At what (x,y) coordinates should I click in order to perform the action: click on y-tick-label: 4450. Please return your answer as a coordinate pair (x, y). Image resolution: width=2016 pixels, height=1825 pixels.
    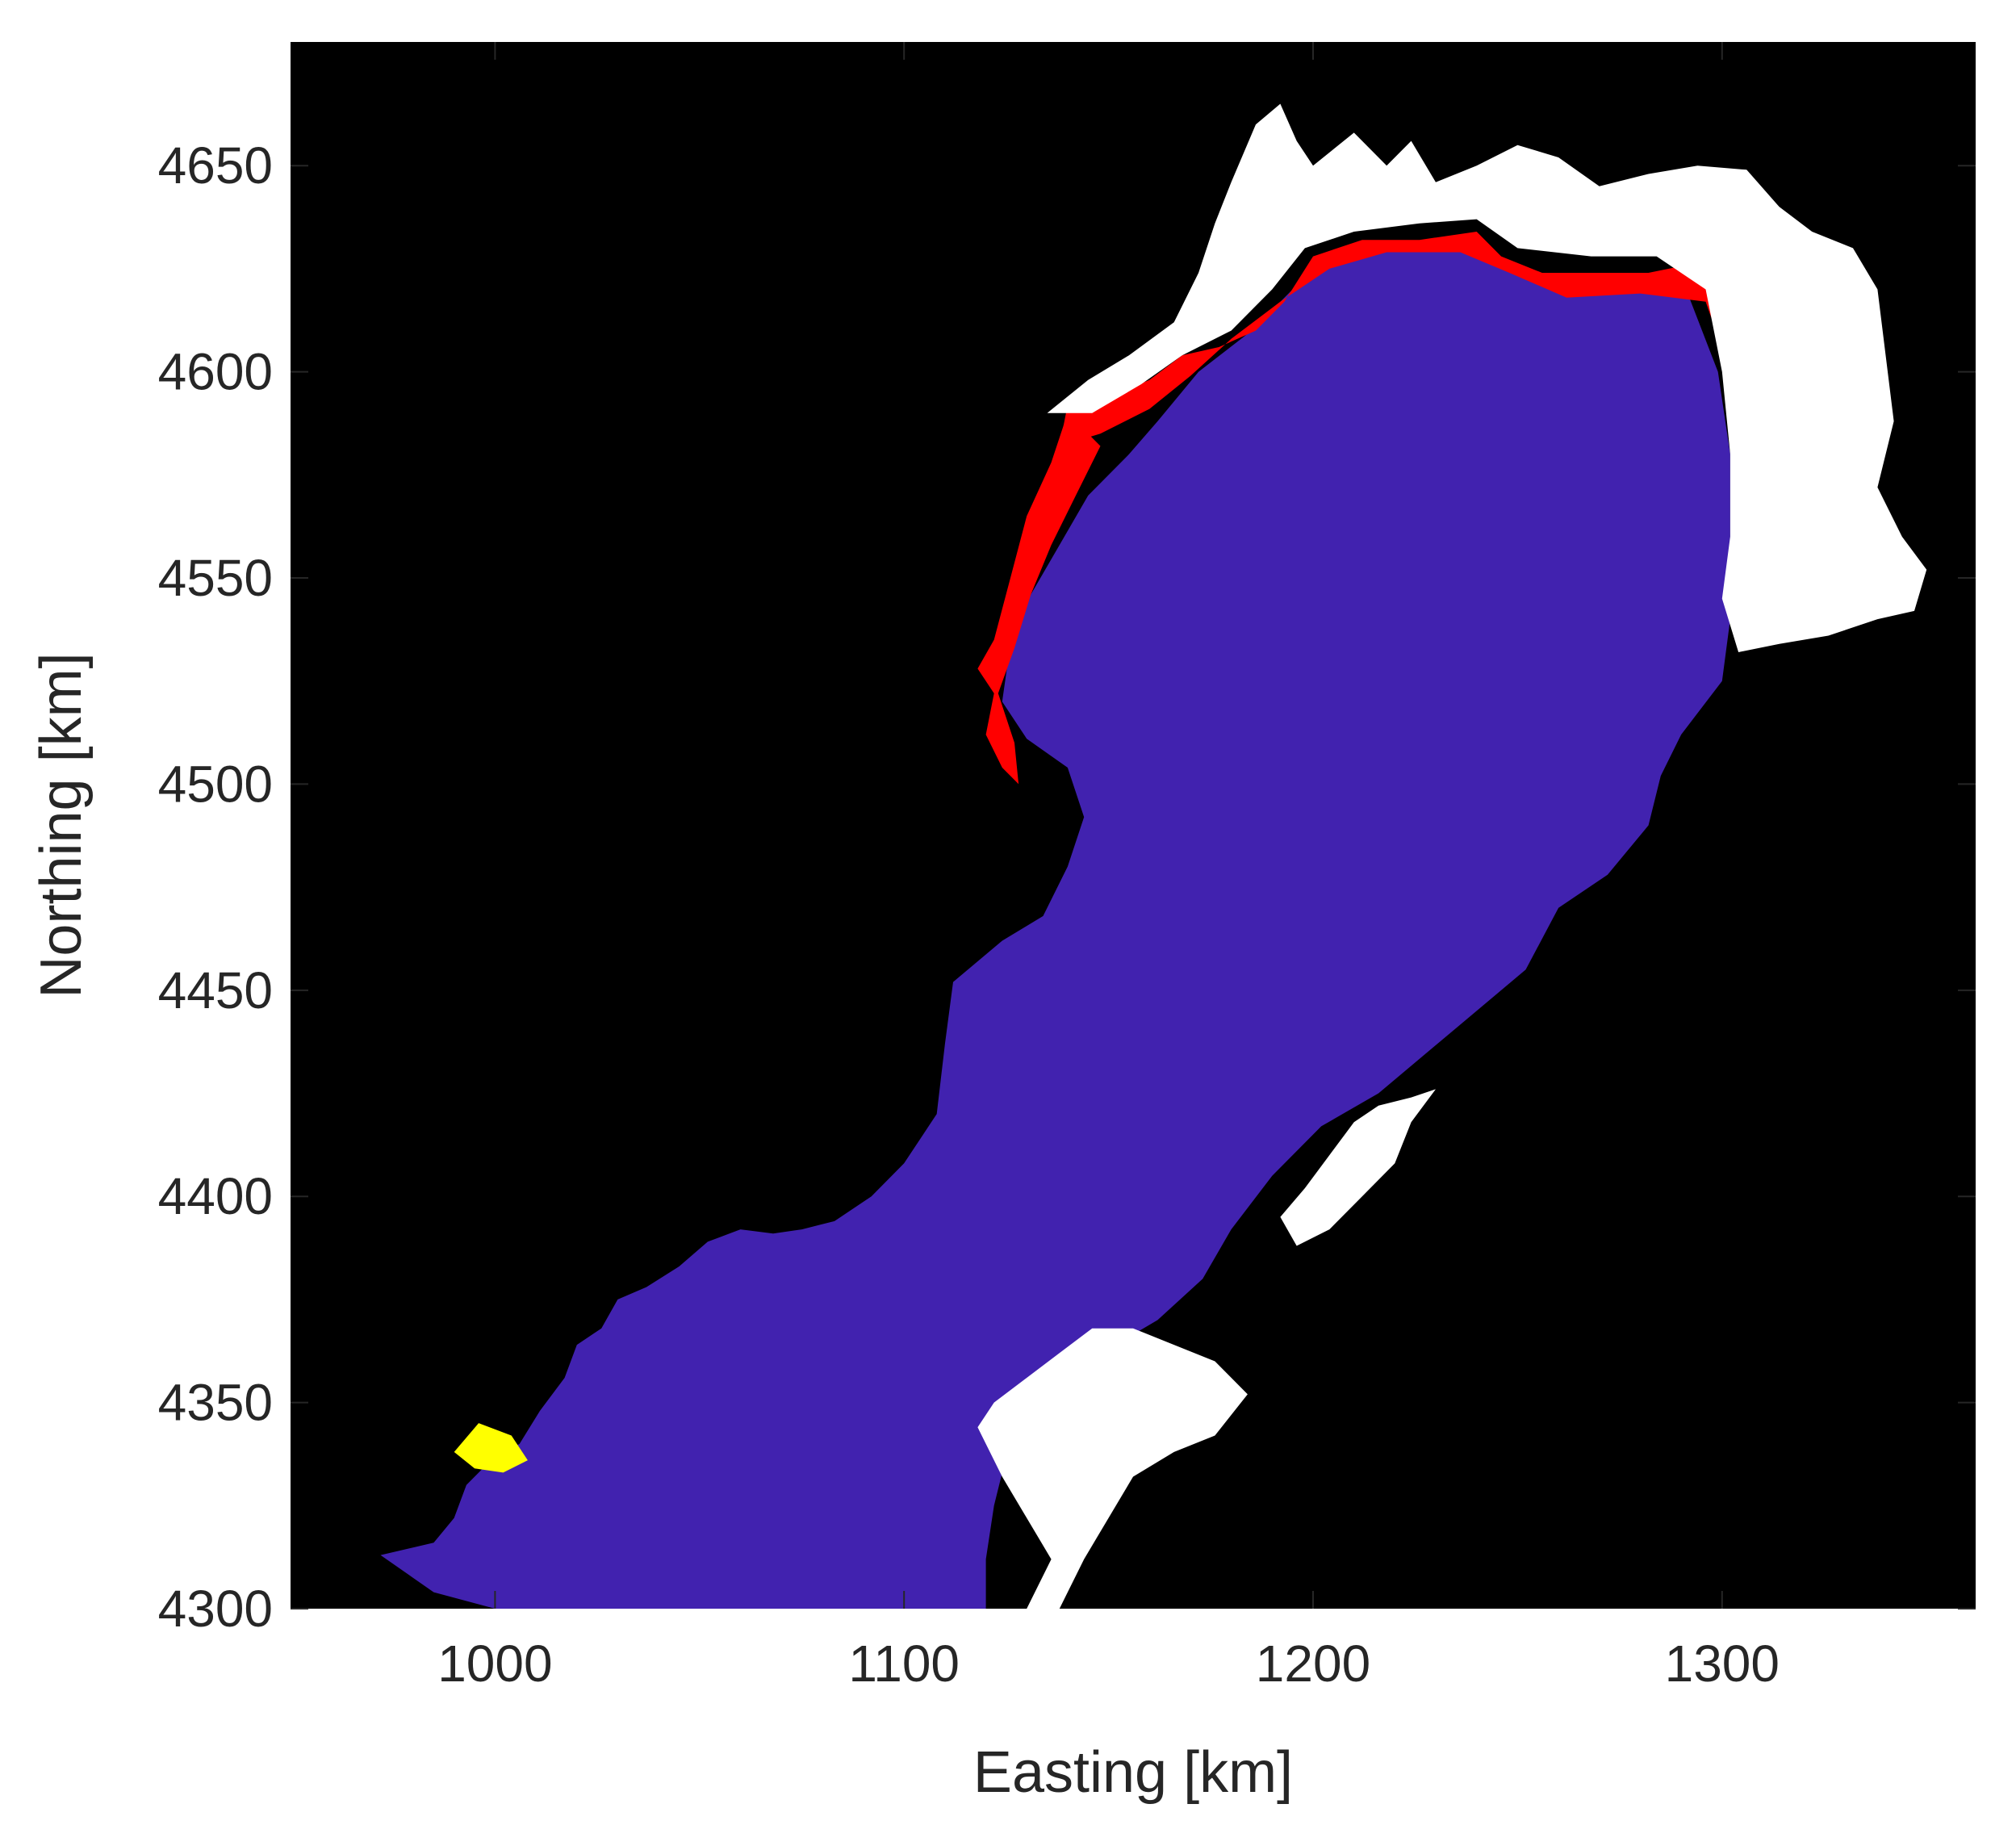
    Looking at the image, I should click on (215, 990).